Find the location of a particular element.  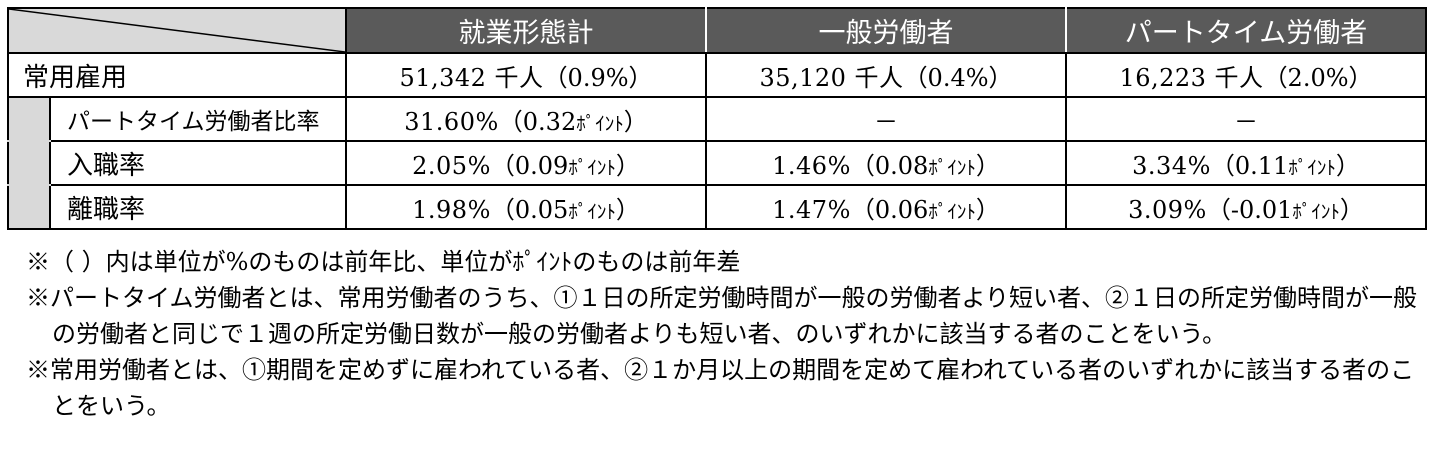

cell-separation-total: 1.98%（0.05ﾎﾟｲﾝﾄ） is located at coordinates (526, 207).